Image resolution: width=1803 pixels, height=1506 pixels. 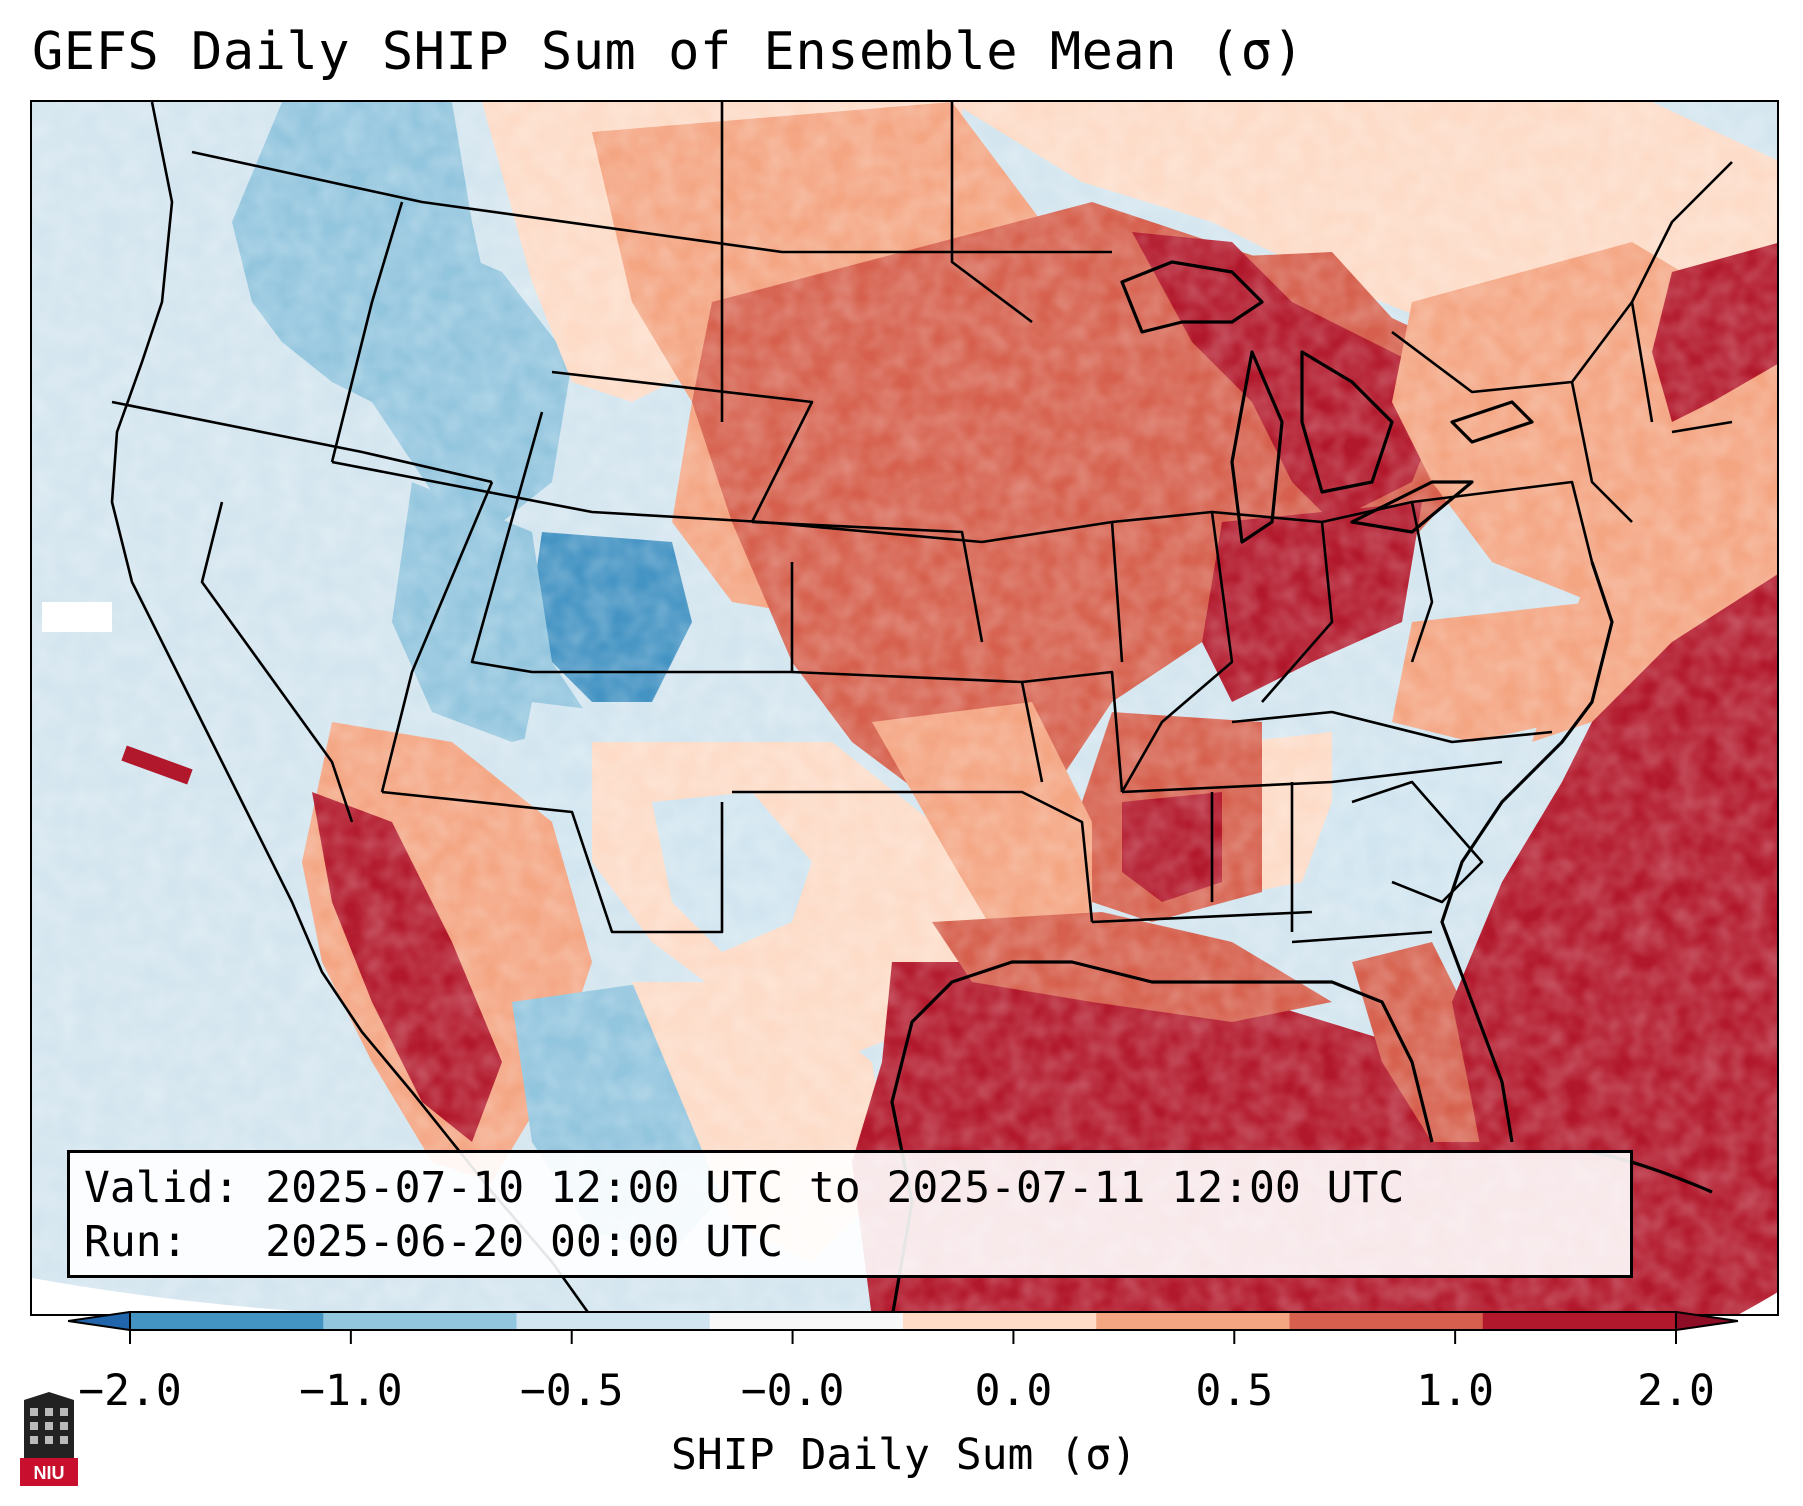 I want to click on lake-huron, so click(x=1347, y=422).